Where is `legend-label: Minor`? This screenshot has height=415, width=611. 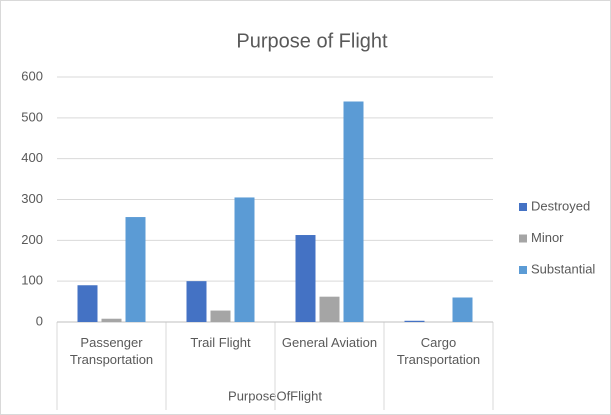
legend-label: Minor is located at coordinates (547, 237).